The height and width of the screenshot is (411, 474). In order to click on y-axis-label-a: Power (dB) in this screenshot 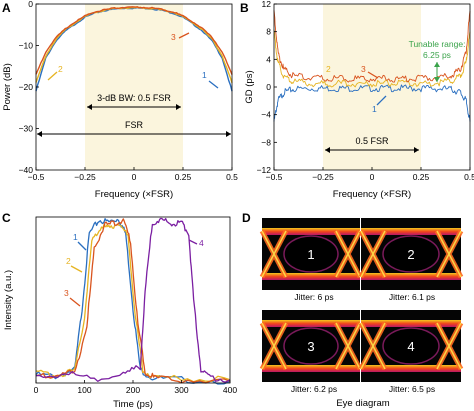, I will do `click(7, 87)`.